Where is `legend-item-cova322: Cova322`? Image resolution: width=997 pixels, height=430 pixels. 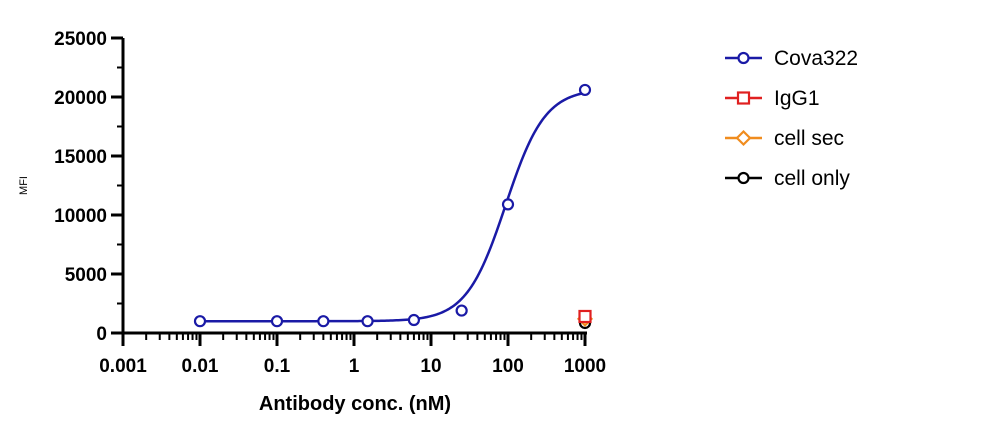
legend-item-cova322: Cova322 is located at coordinates (791, 58).